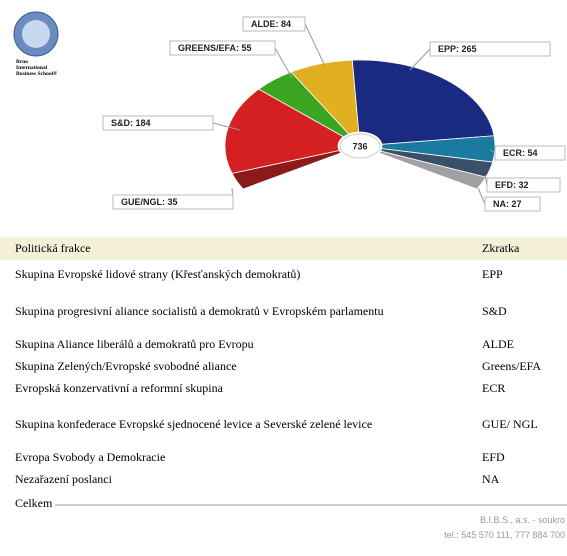 The height and width of the screenshot is (556, 567). Describe the element at coordinates (491, 479) in the screenshot. I see `table-cell: NA` at that location.